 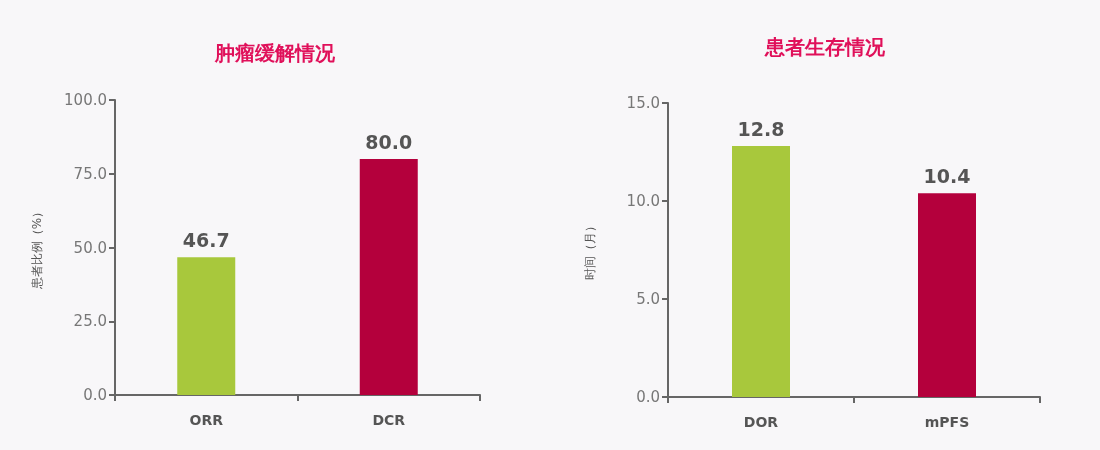 What do you see at coordinates (947, 175) in the screenshot?
I see `data-label: 10.4` at bounding box center [947, 175].